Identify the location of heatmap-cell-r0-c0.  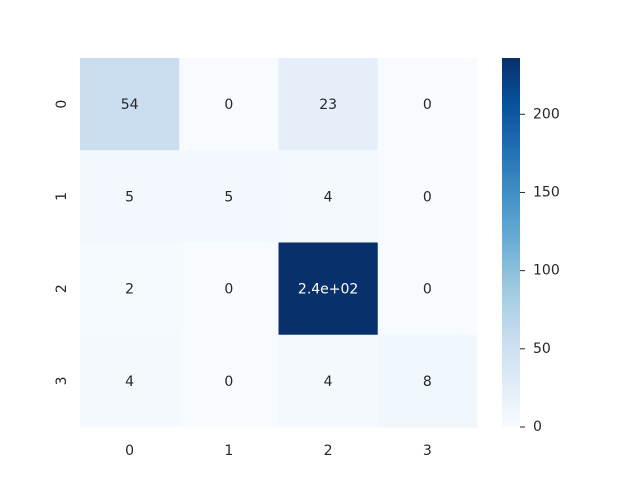
(130, 104).